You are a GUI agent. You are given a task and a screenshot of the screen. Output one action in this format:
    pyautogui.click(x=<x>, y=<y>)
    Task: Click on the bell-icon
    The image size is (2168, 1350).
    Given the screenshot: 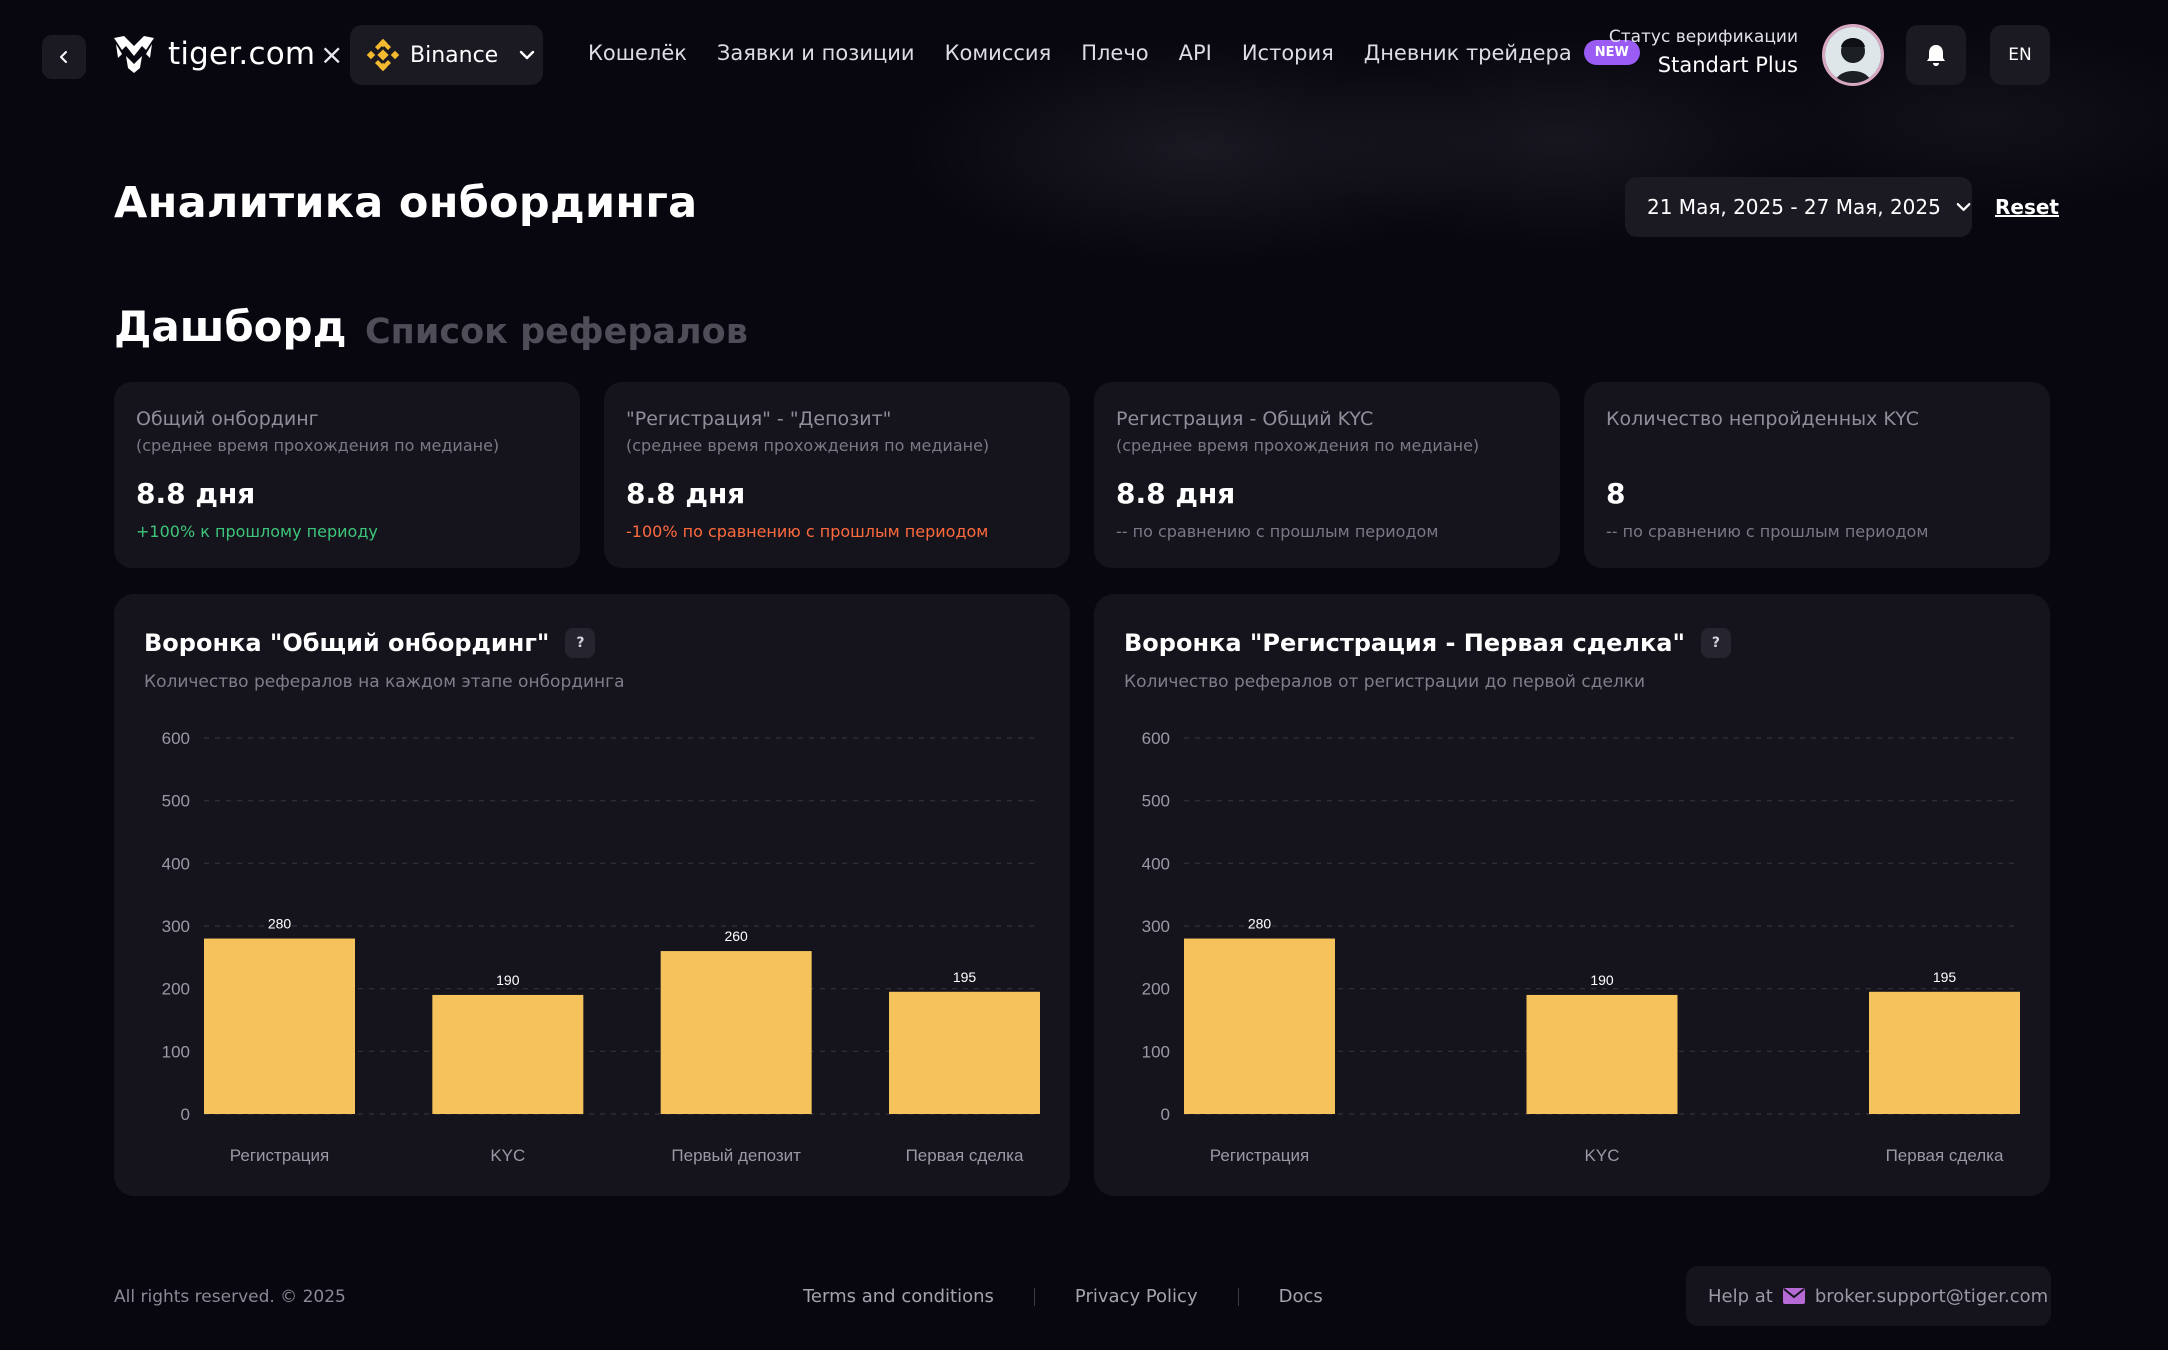 What is the action you would take?
    pyautogui.click(x=1936, y=55)
    